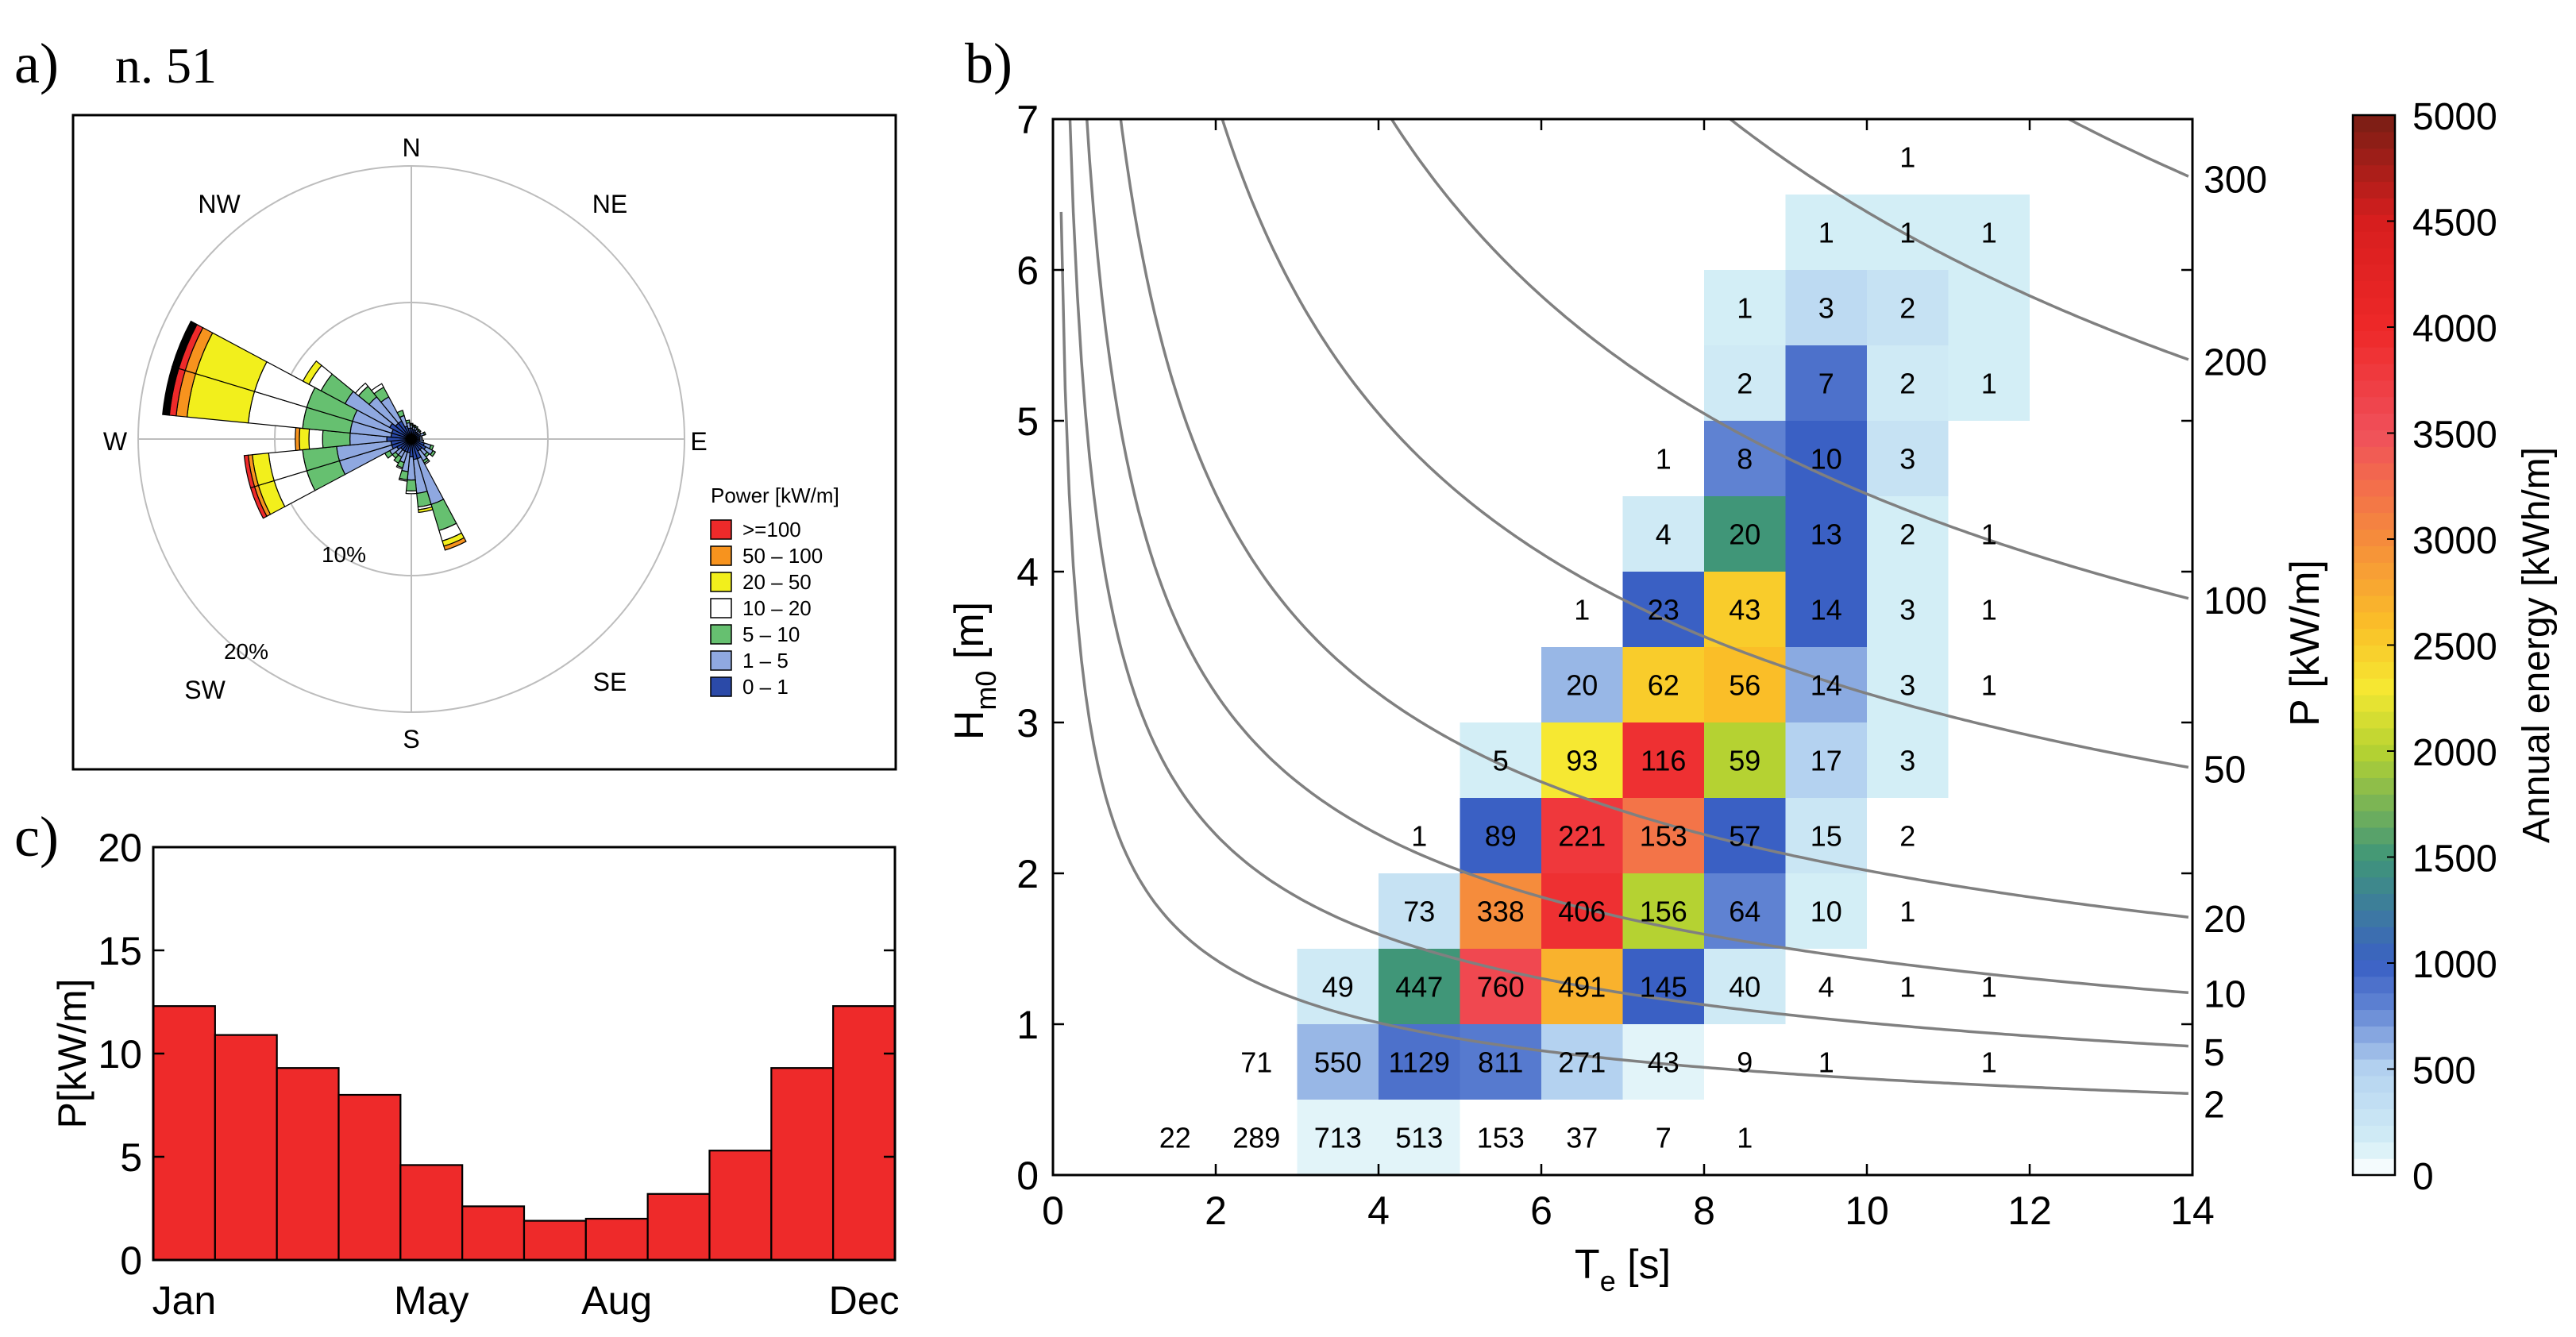 The height and width of the screenshot is (1337, 2576). What do you see at coordinates (1338, 1062) in the screenshot?
I see `heat-count-9: 550` at bounding box center [1338, 1062].